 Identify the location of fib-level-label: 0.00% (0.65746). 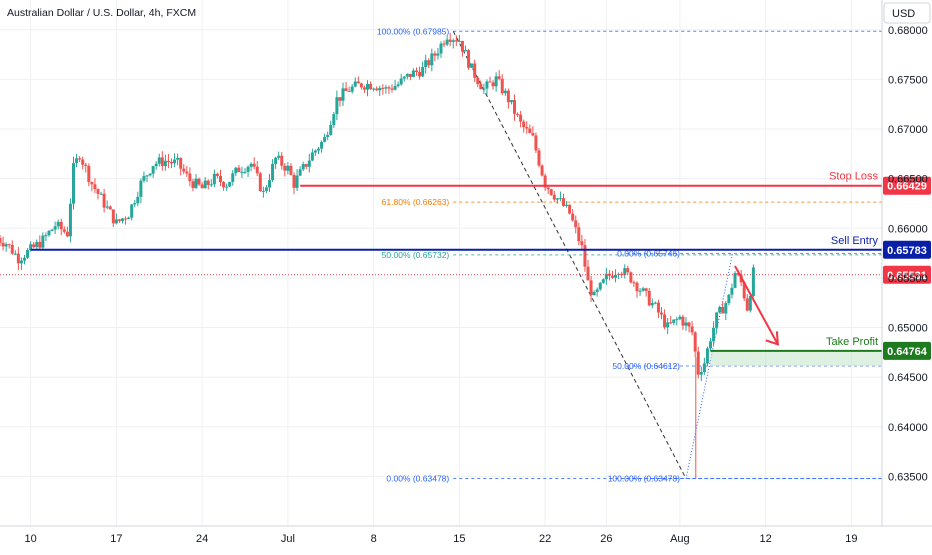
(648, 253).